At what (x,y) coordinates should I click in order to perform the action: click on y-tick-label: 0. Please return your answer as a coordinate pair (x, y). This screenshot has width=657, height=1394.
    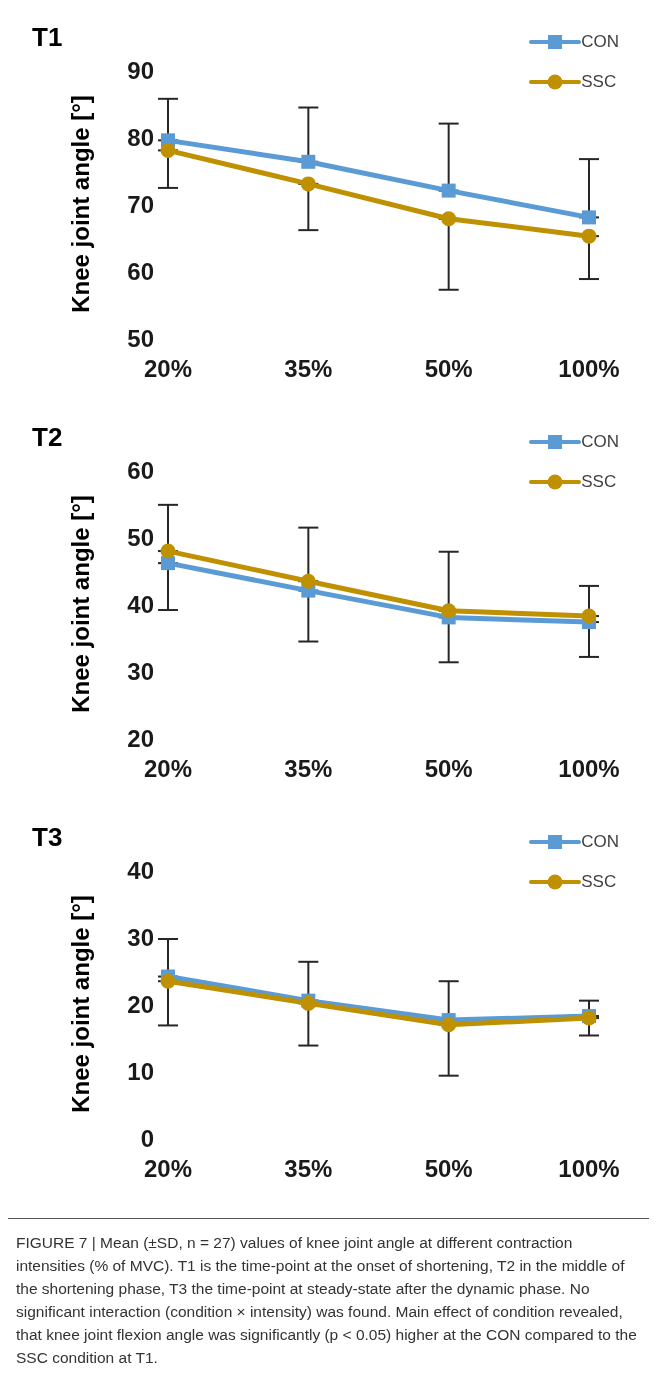
    Looking at the image, I should click on (147, 1138).